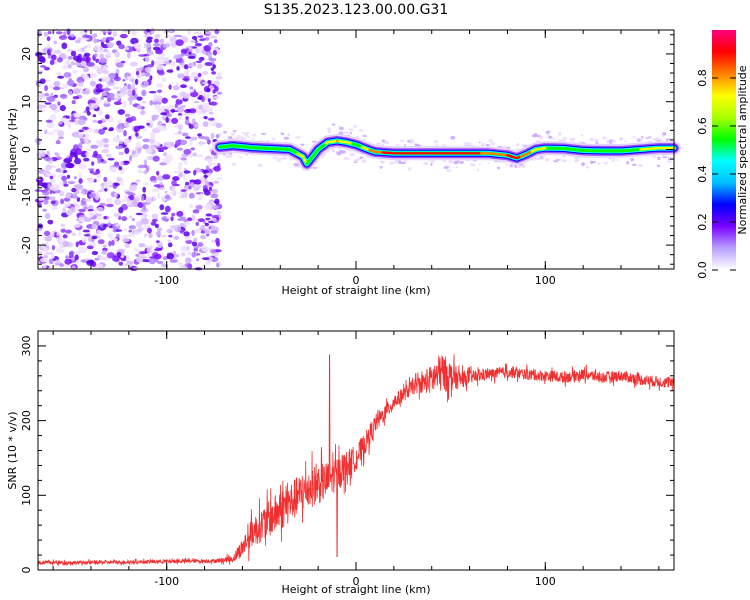 The height and width of the screenshot is (600, 750). I want to click on frequency-ridge, so click(446, 152).